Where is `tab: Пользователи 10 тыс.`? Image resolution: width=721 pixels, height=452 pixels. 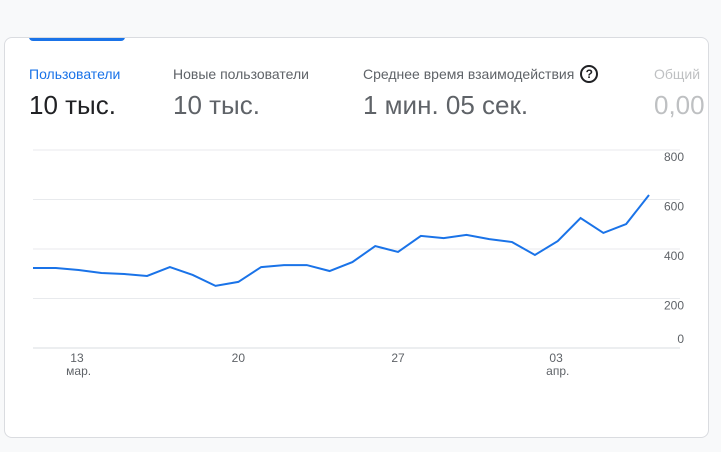
tab: Пользователи 10 тыс. is located at coordinates (74, 92).